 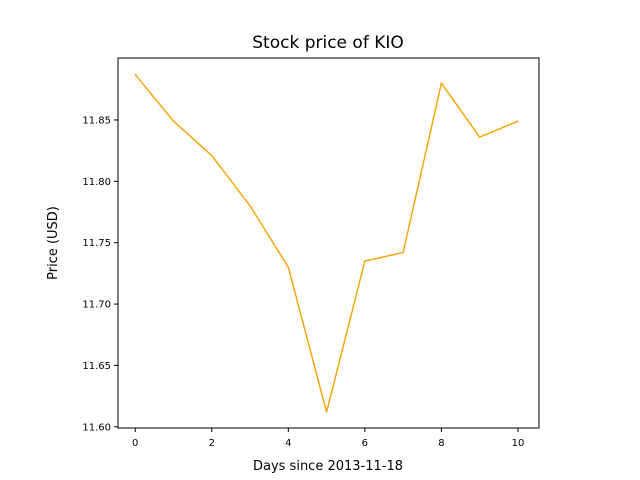 I want to click on x-tick-label: 2, so click(x=212, y=443).